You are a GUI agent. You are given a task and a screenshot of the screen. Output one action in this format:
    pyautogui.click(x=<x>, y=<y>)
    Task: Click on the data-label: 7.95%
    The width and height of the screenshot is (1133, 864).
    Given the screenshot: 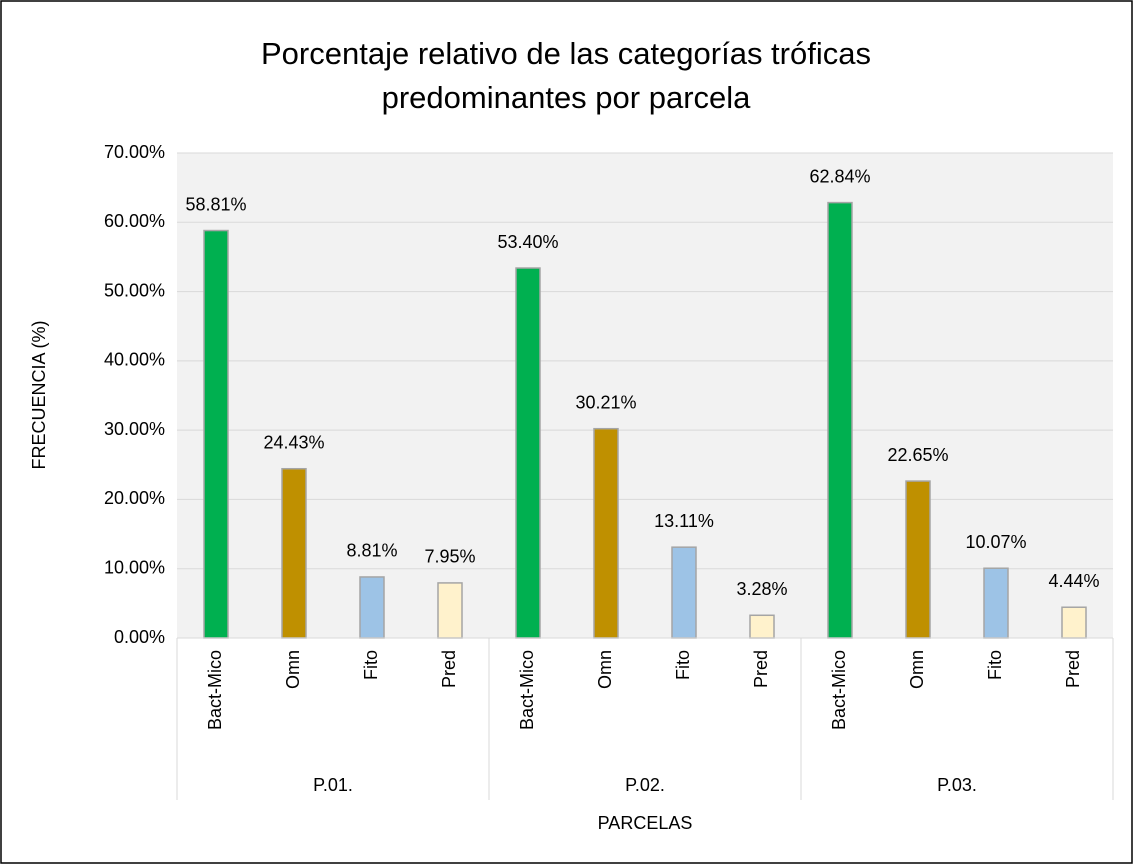 What is the action you would take?
    pyautogui.click(x=449, y=557)
    